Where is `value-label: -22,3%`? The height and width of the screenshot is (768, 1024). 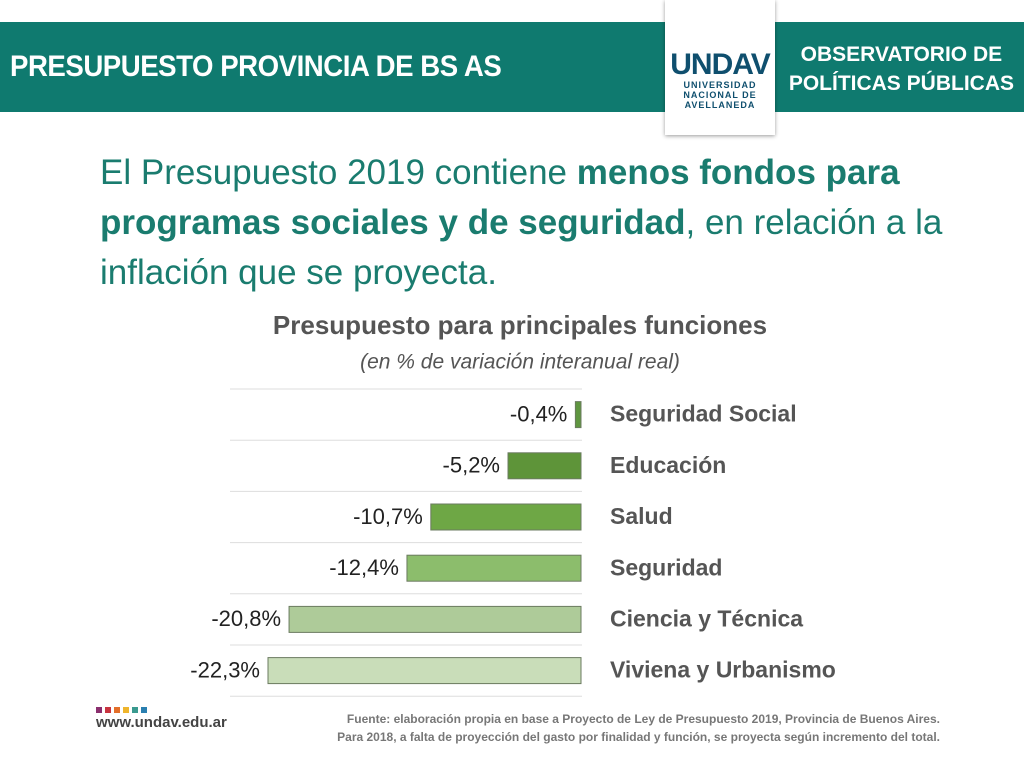 value-label: -22,3% is located at coordinates (225, 669).